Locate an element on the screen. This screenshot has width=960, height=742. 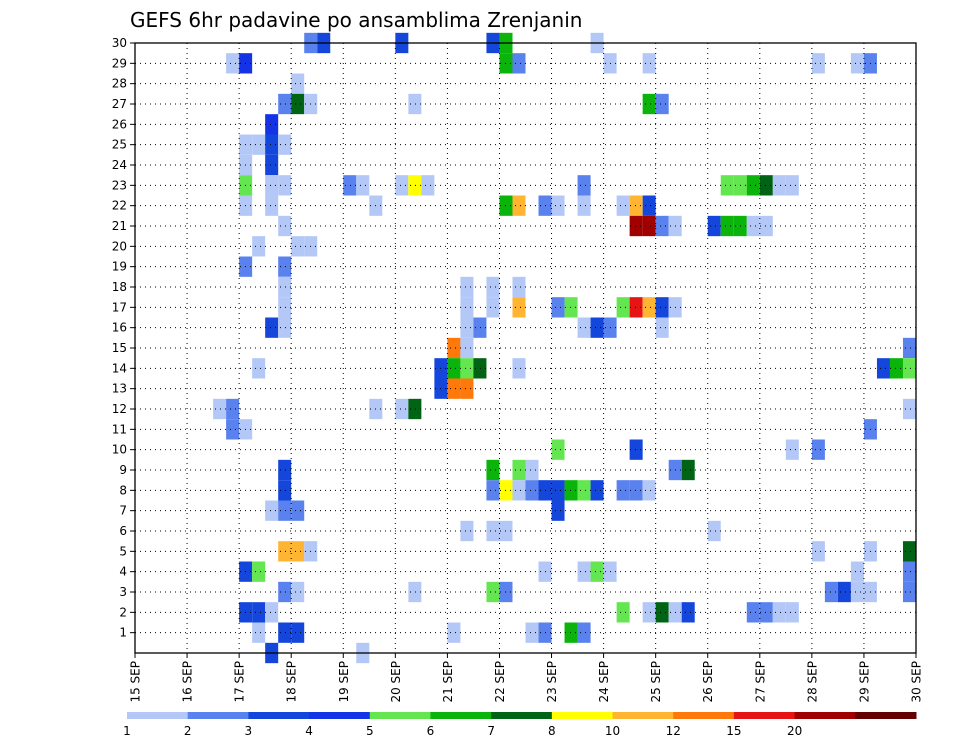
legend-label: 20 is located at coordinates (794, 731).